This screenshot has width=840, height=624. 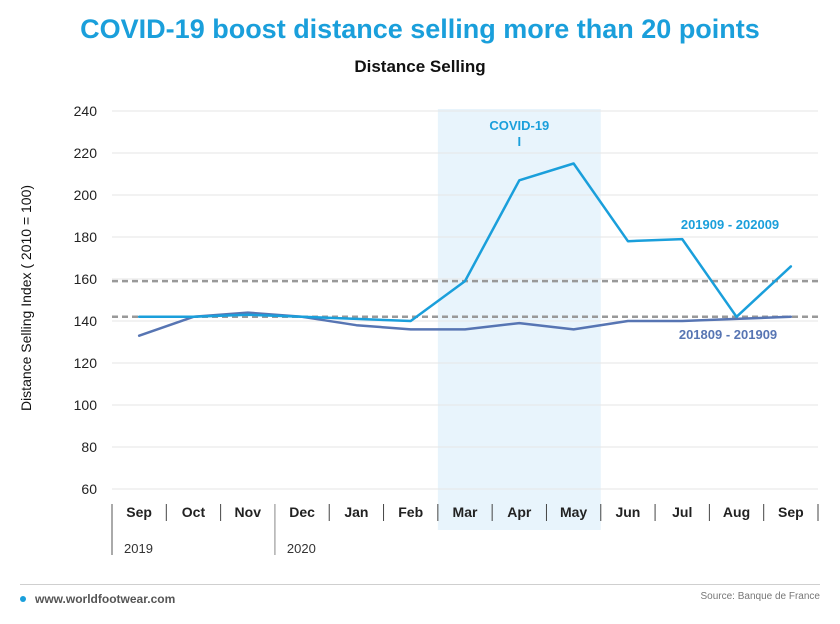 I want to click on x-tick-label: Oct, so click(x=194, y=512).